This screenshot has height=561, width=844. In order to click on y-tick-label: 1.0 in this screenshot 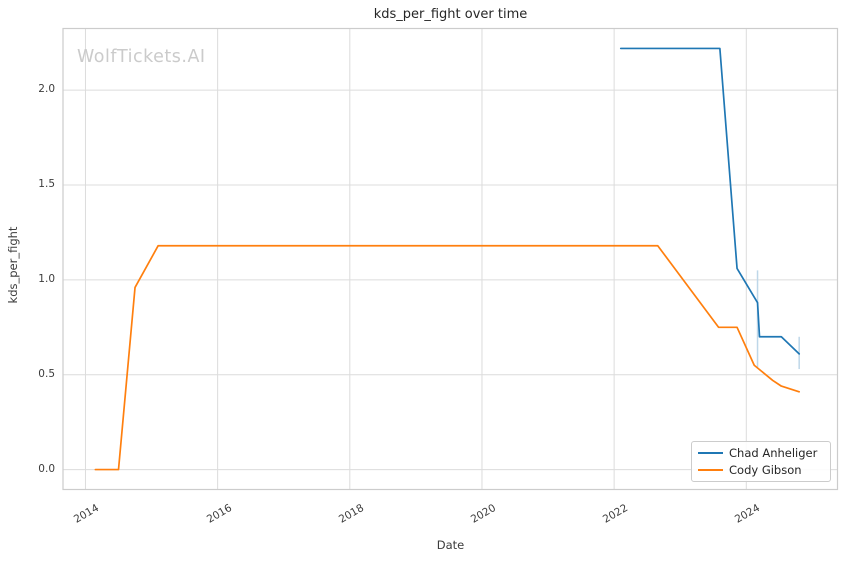, I will do `click(46, 278)`.